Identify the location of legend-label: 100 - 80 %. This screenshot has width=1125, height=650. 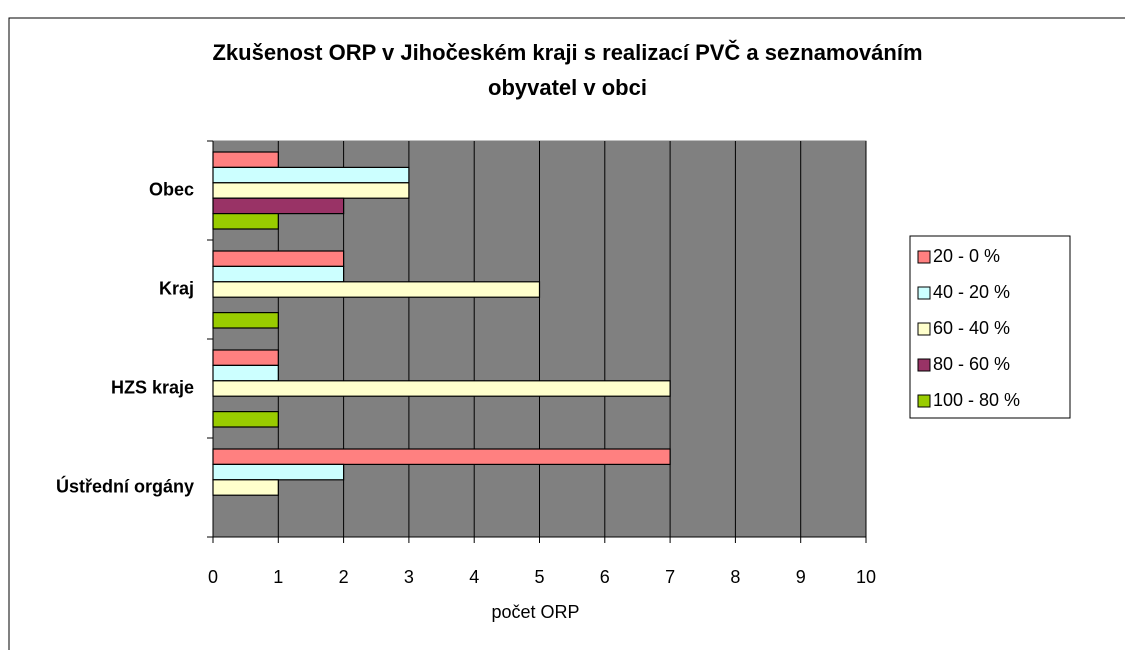
(976, 400).